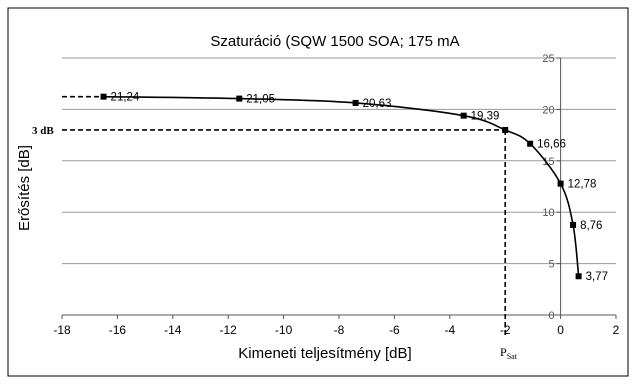 This screenshot has height=385, width=641. Describe the element at coordinates (551, 316) in the screenshot. I see `y-tick-label: 0` at that location.